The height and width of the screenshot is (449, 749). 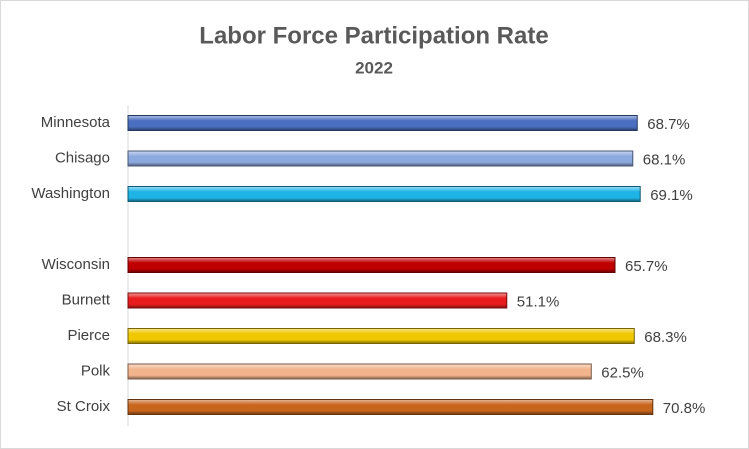 What do you see at coordinates (76, 122) in the screenshot?
I see `y-tick-label: Minnesota` at bounding box center [76, 122].